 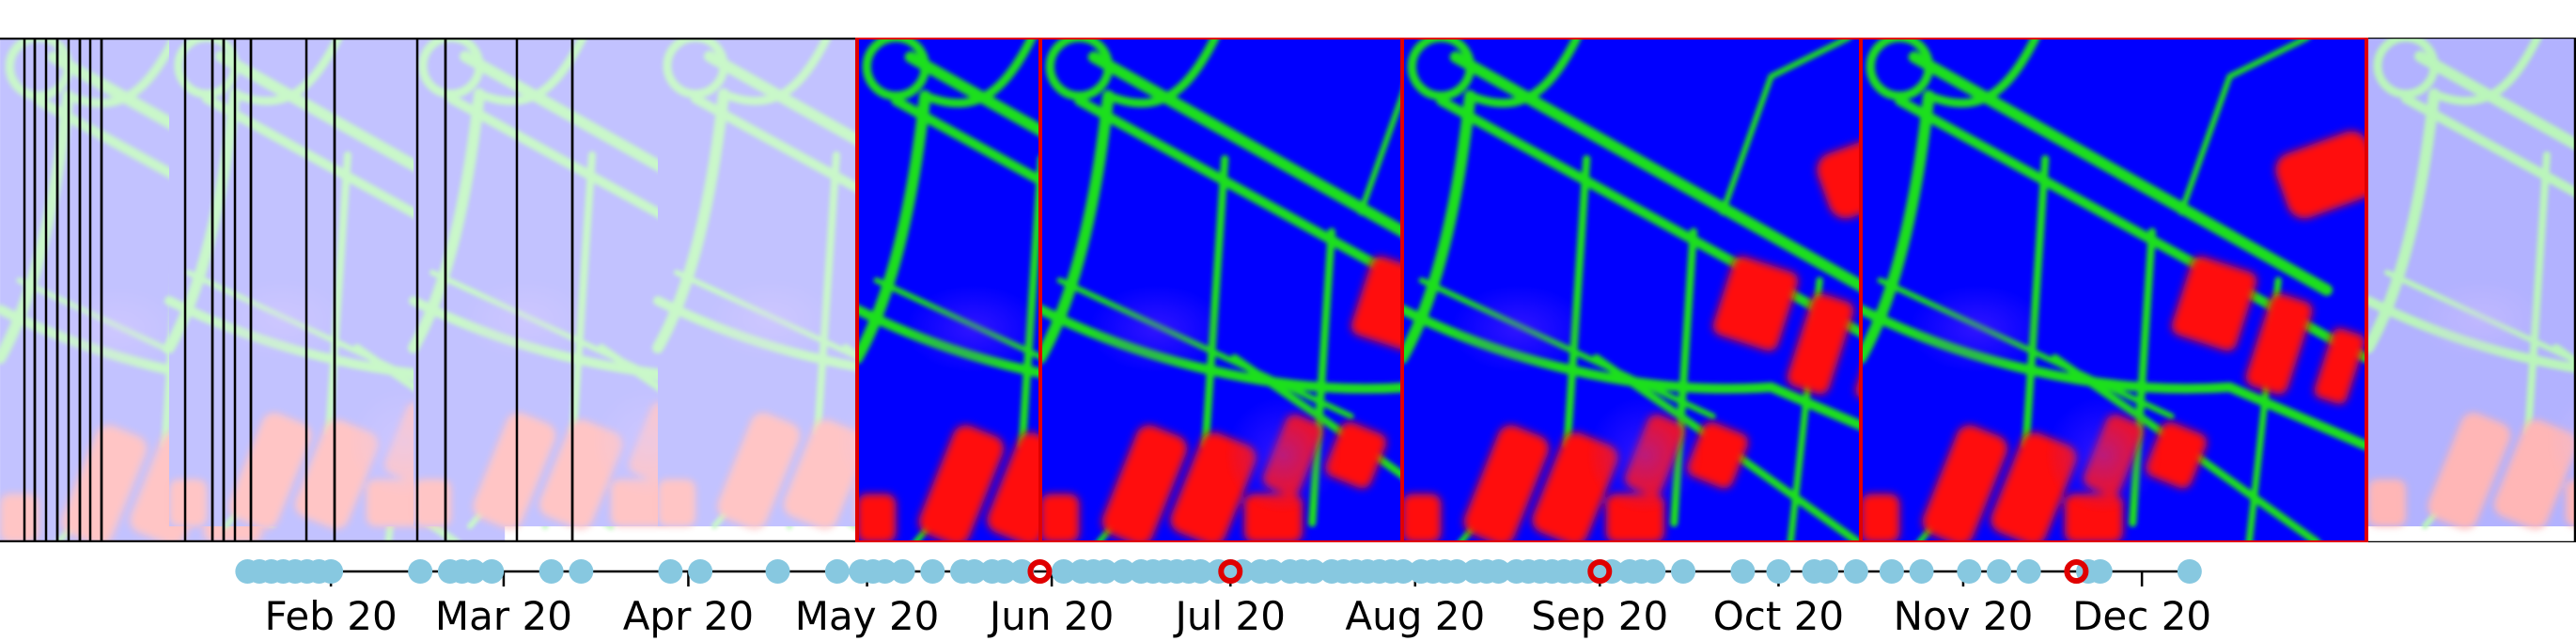 What do you see at coordinates (689, 616) in the screenshot?
I see `x-tick-label: Apr 20` at bounding box center [689, 616].